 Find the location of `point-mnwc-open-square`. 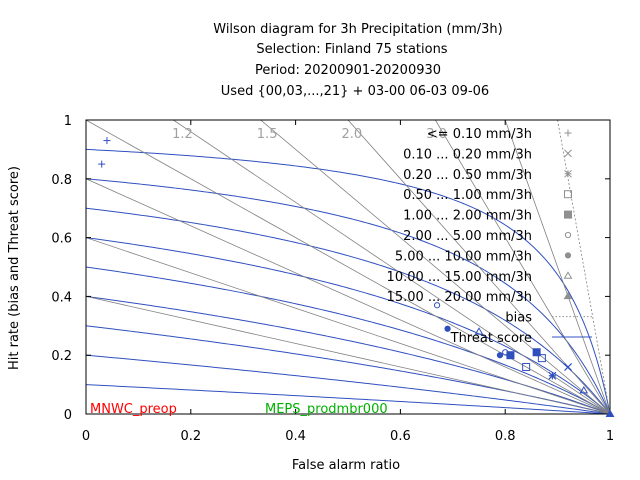

point-mnwc-open-square is located at coordinates (541, 358).